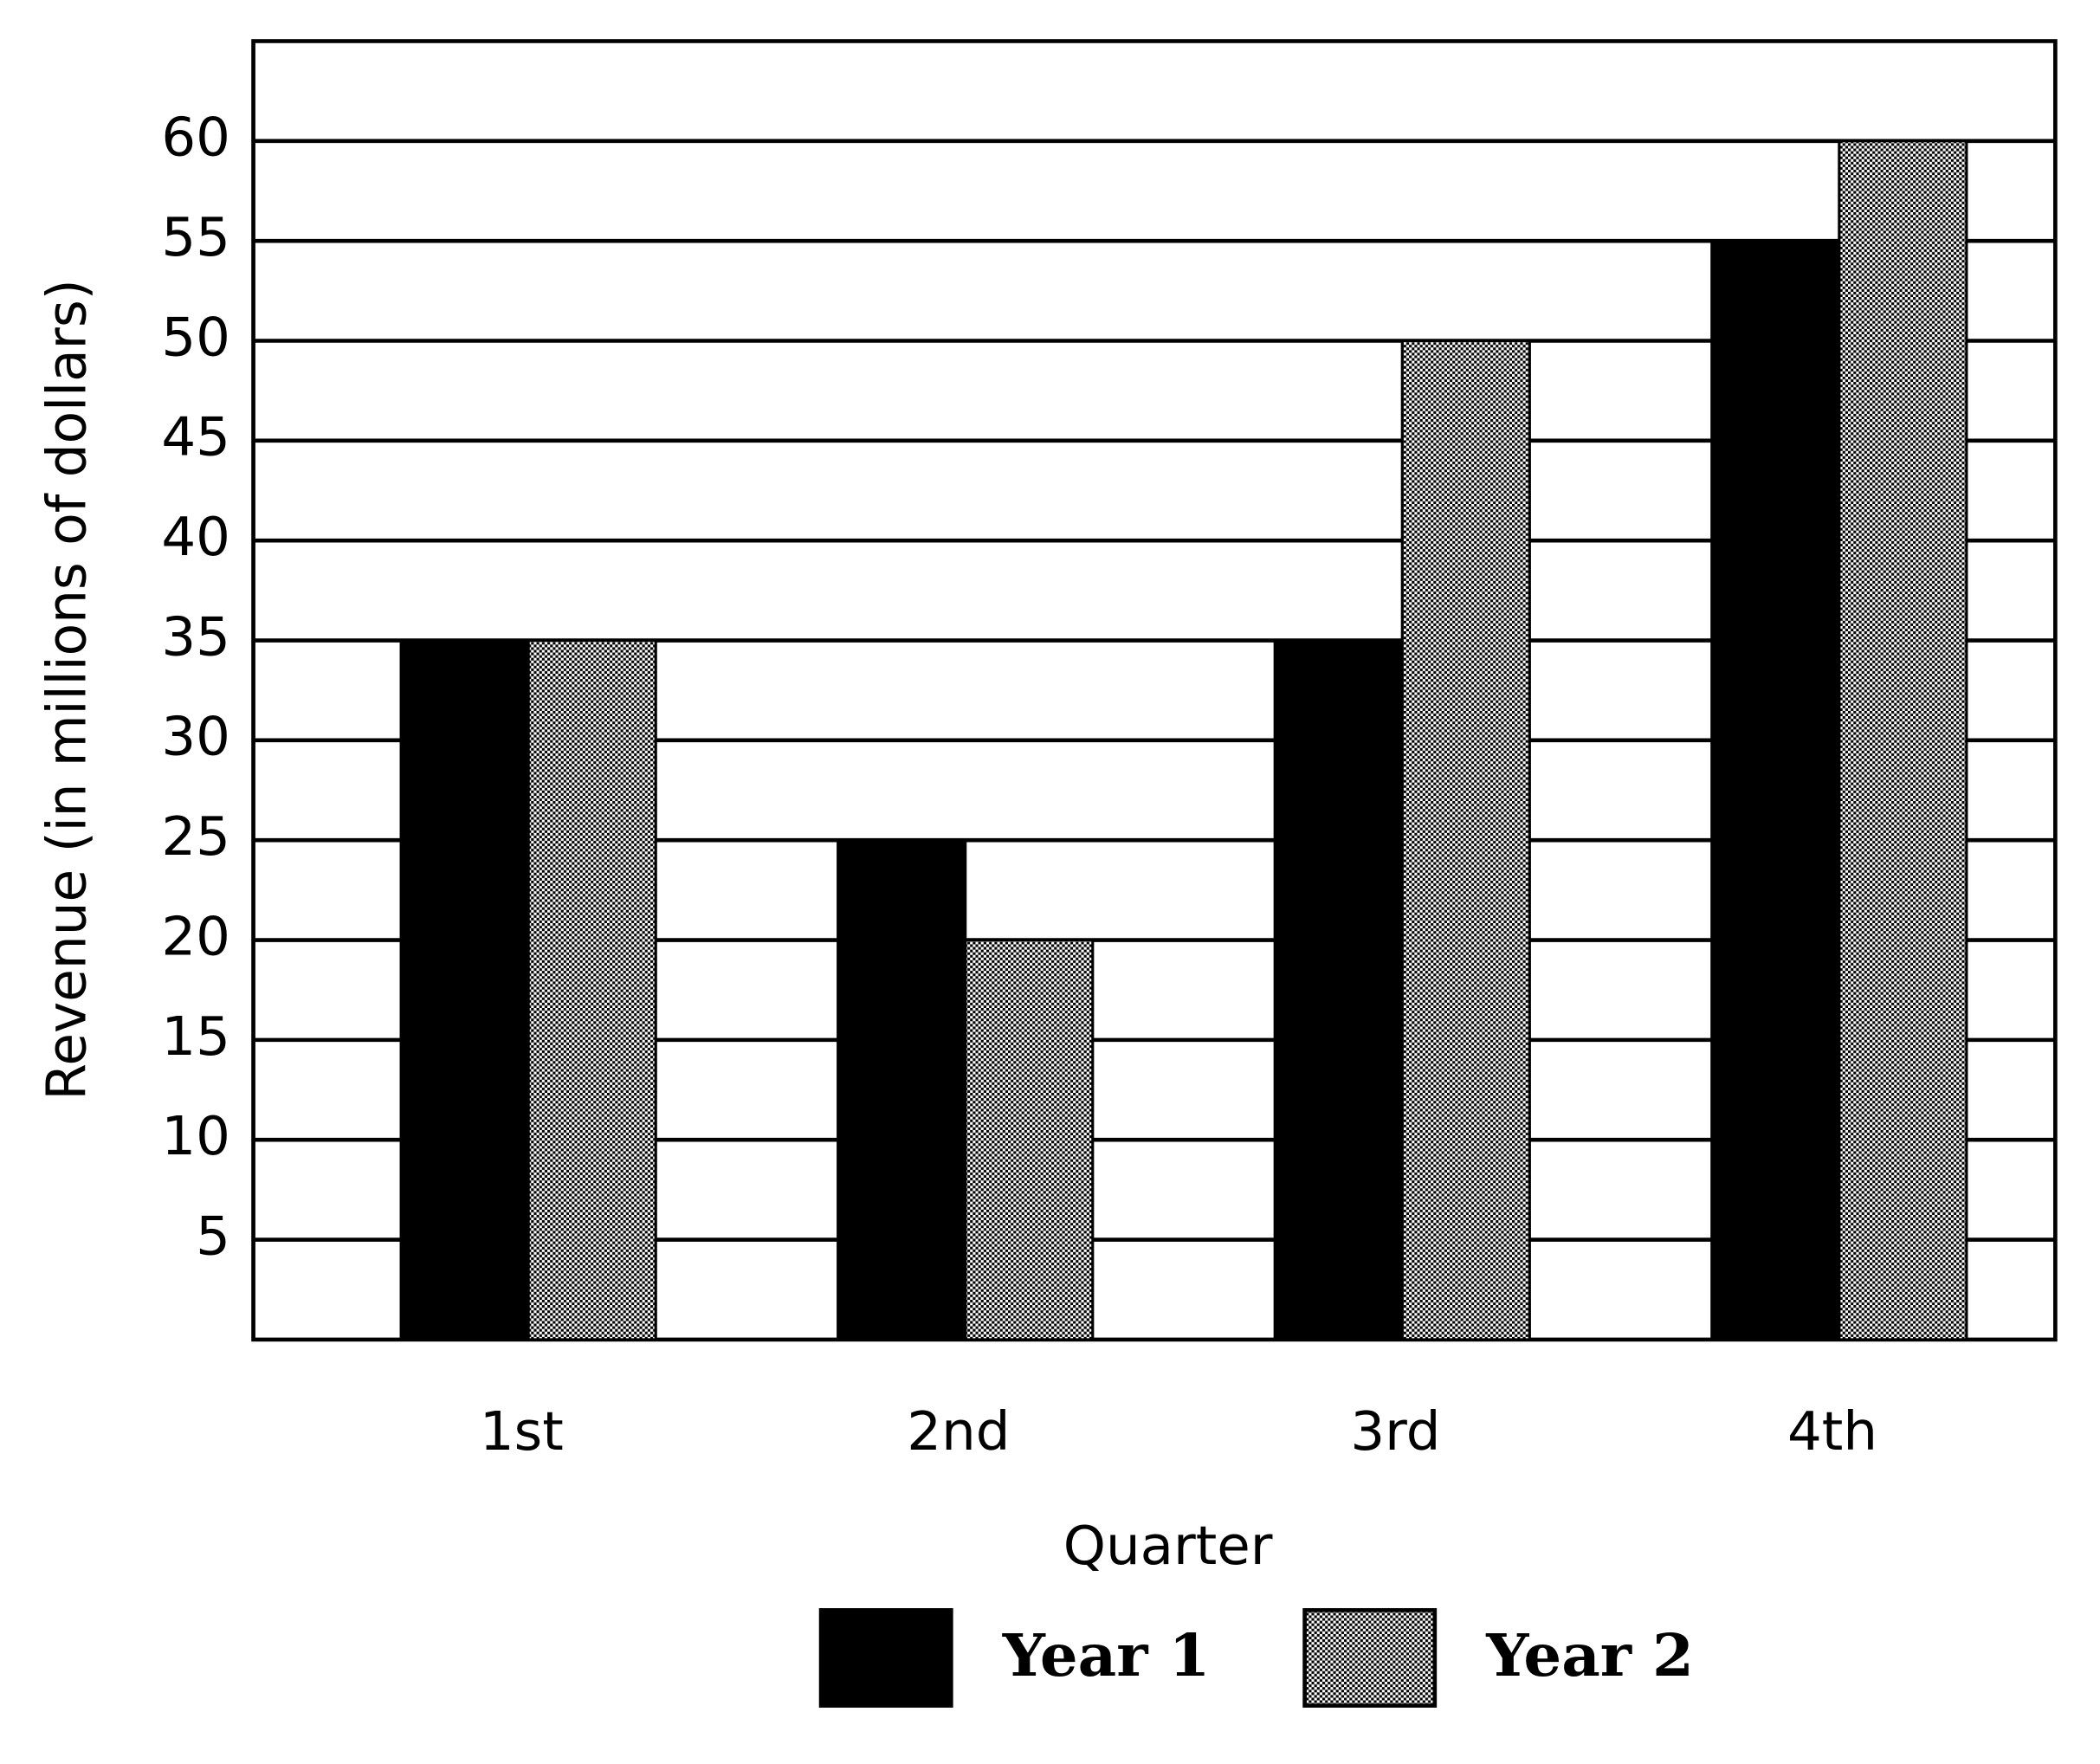  I want to click on y-tick-label: 35, so click(195, 637).